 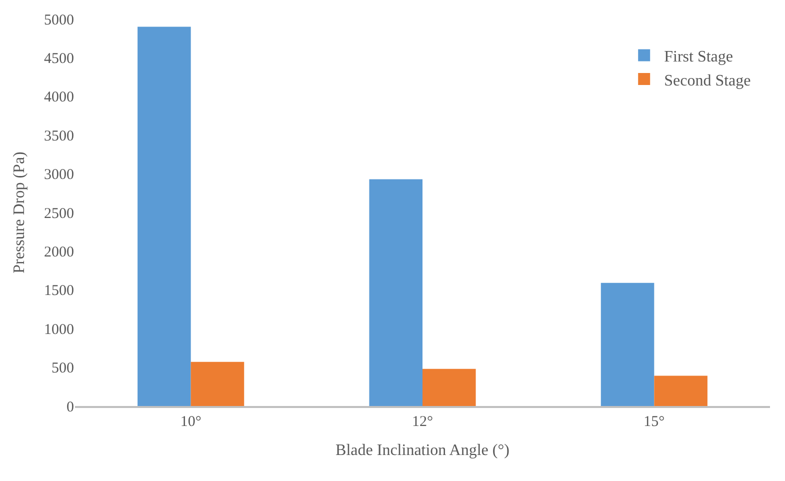 I want to click on y-tick-label: 0, so click(x=70, y=407).